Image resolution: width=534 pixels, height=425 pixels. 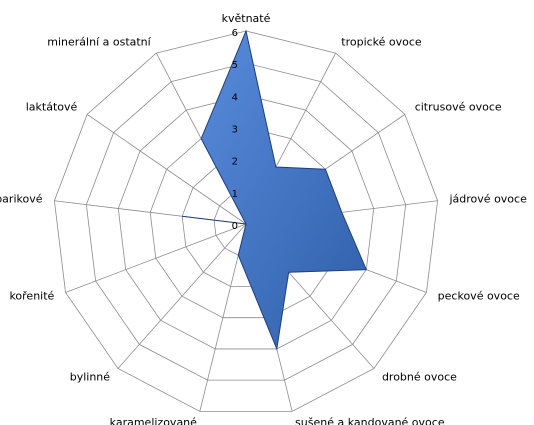 What do you see at coordinates (235, 65) in the screenshot?
I see `tick-label: 5` at bounding box center [235, 65].